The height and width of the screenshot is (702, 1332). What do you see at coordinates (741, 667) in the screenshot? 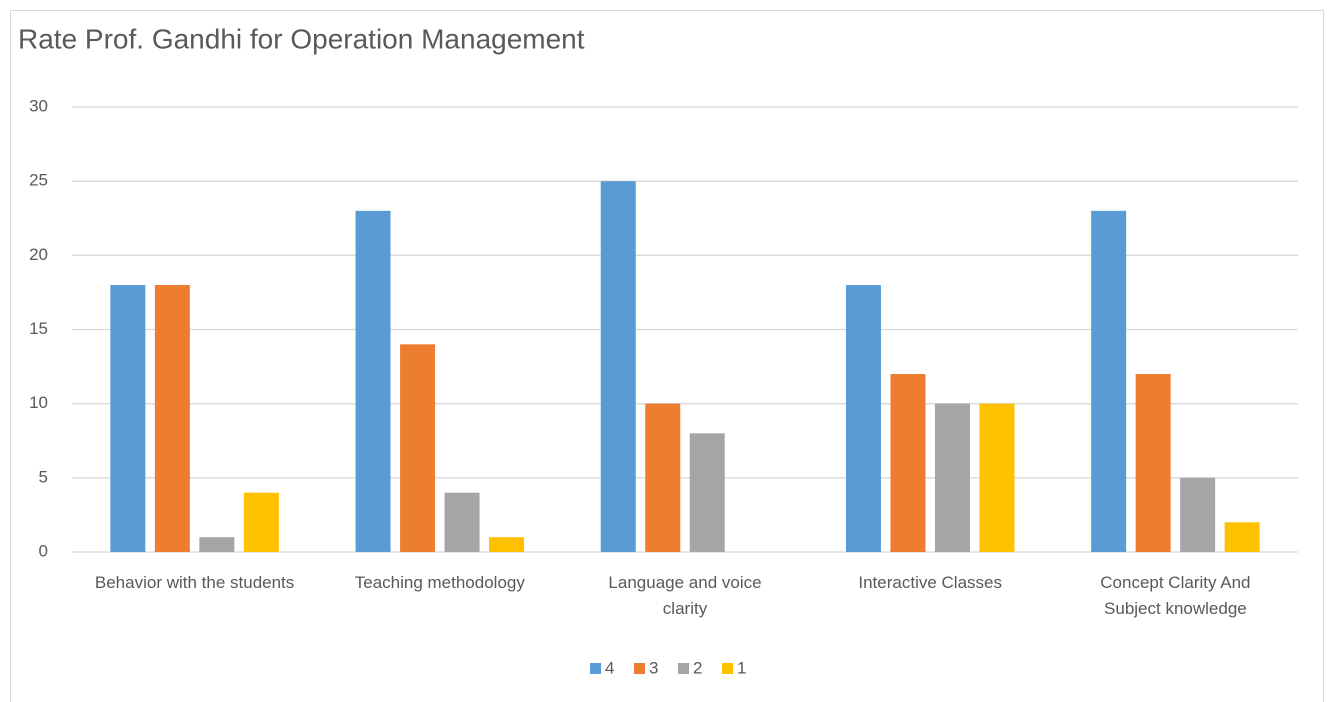
I see `legend-label: 1` at bounding box center [741, 667].